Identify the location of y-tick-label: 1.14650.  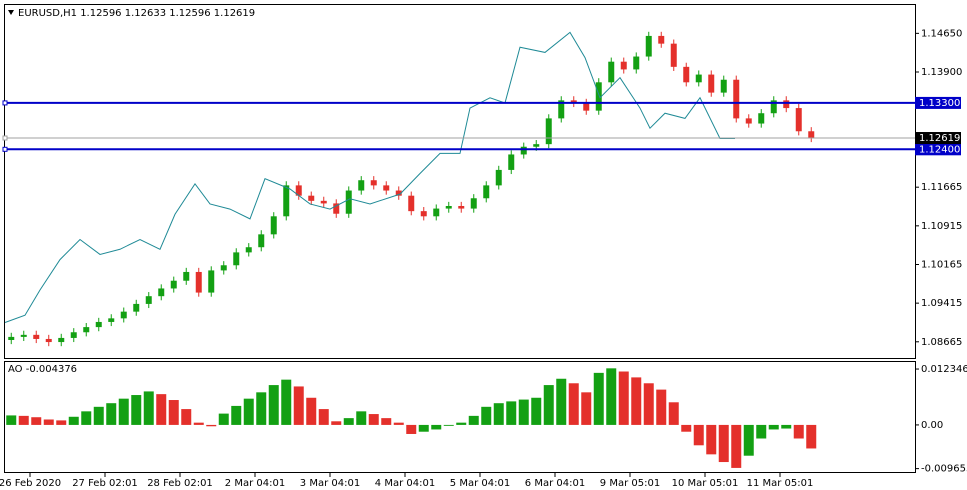
(941, 33).